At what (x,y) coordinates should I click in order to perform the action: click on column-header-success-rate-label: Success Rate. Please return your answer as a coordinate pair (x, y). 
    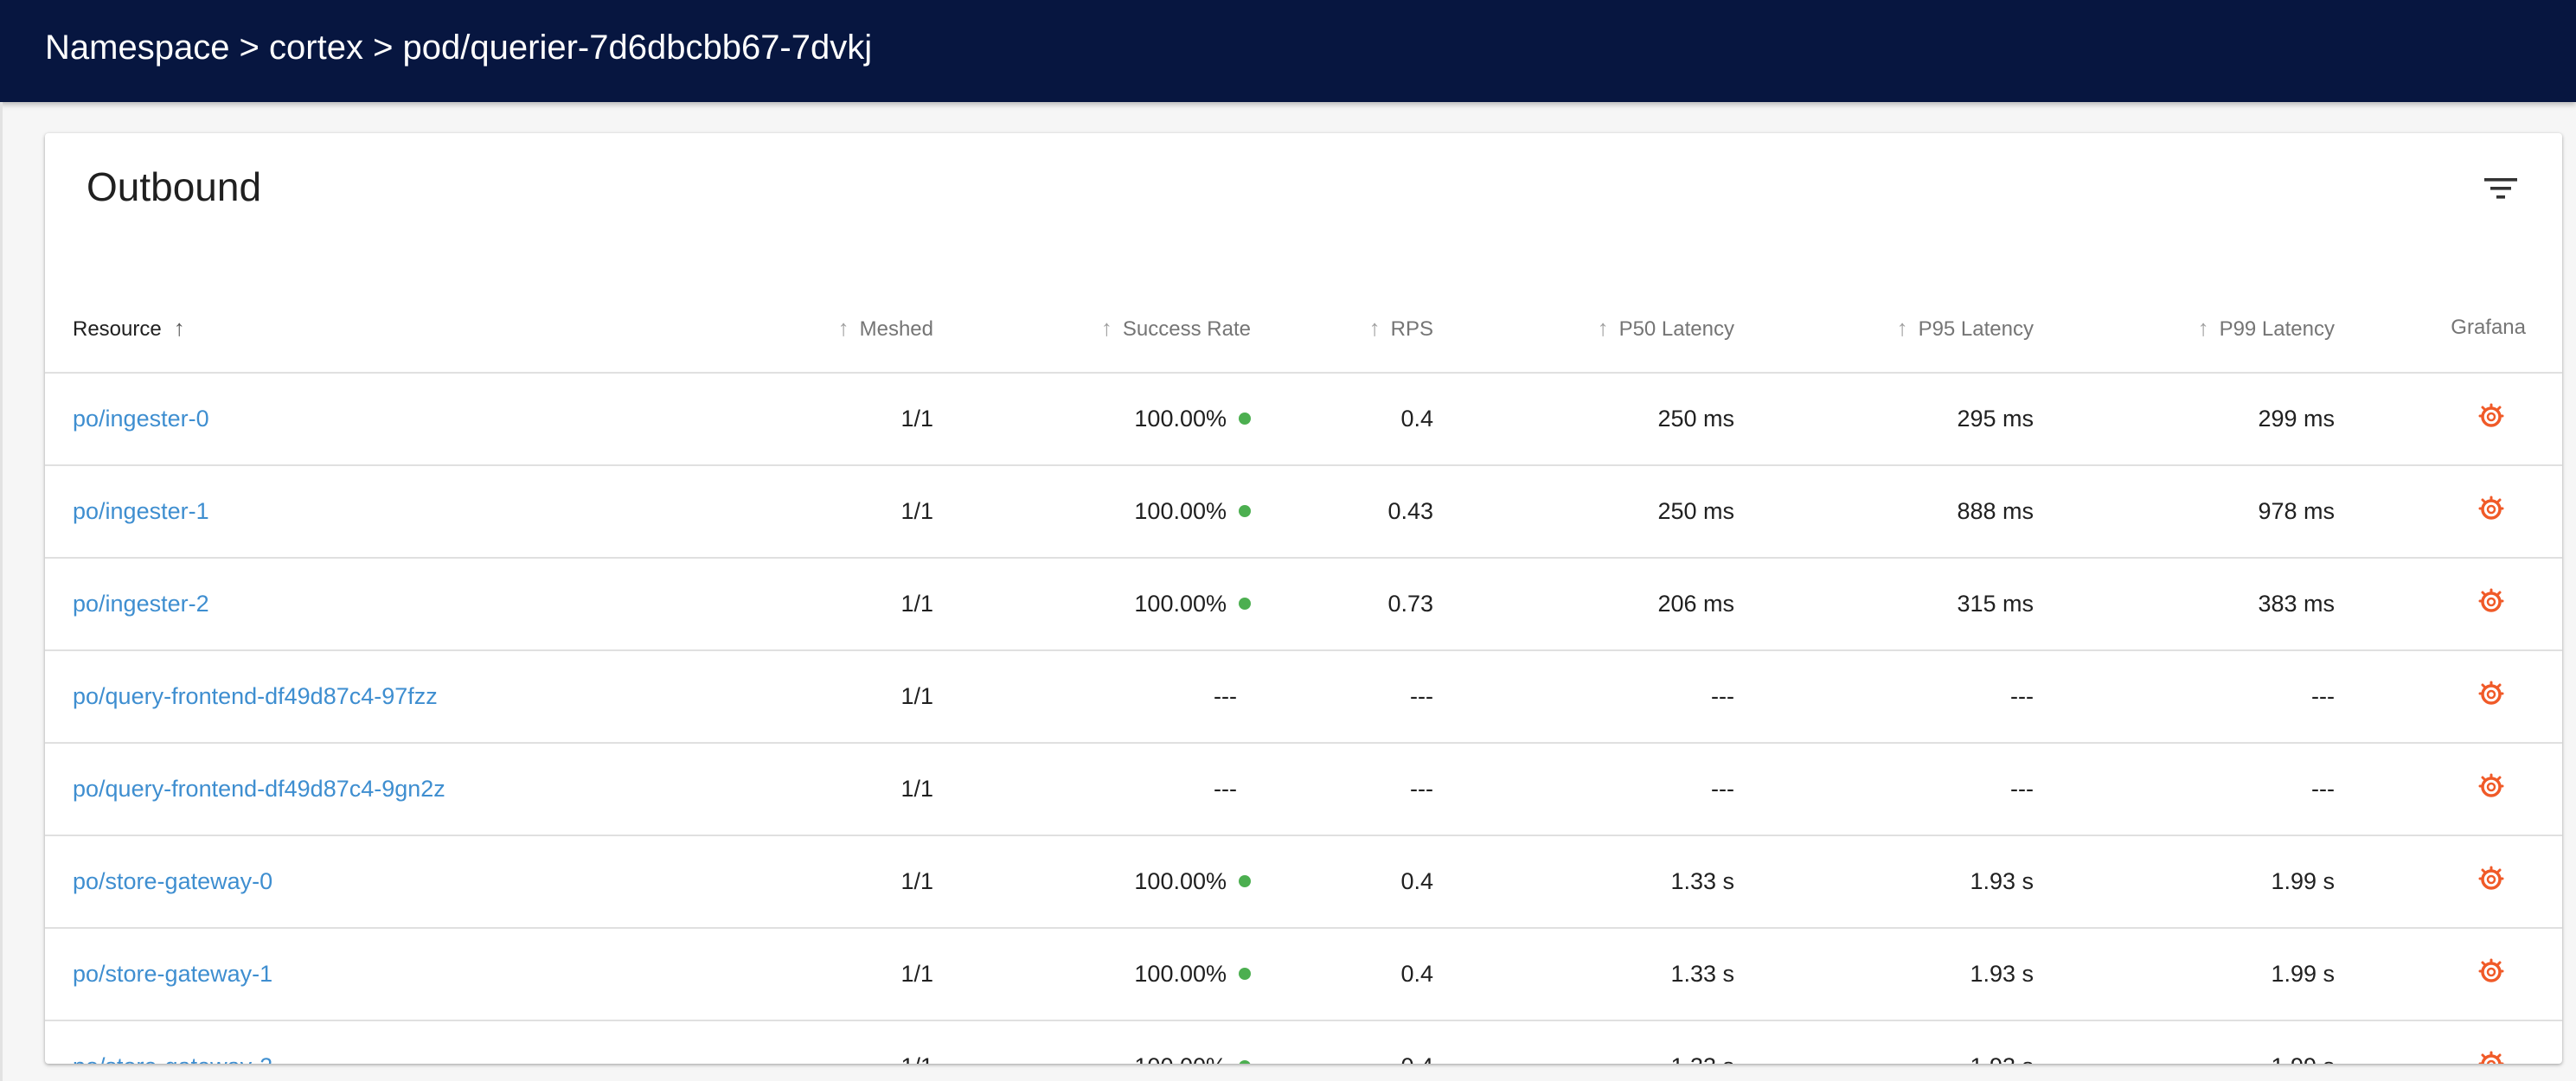
    Looking at the image, I should click on (1186, 329).